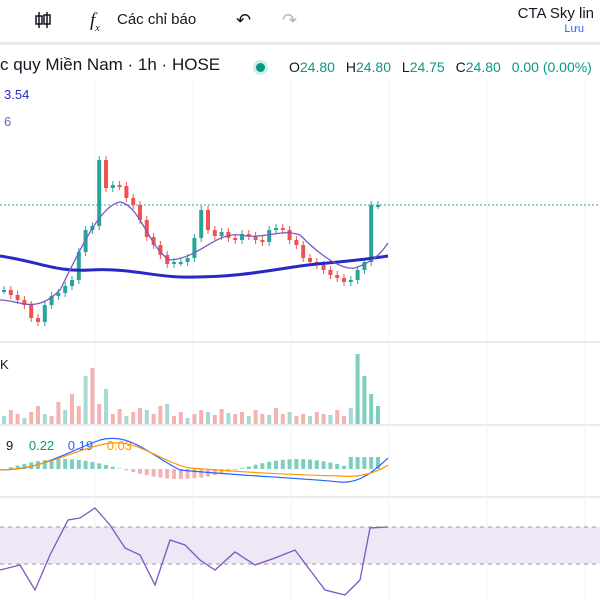 The height and width of the screenshot is (600, 600). What do you see at coordinates (574, 29) in the screenshot?
I see `save-button: Lưu` at bounding box center [574, 29].